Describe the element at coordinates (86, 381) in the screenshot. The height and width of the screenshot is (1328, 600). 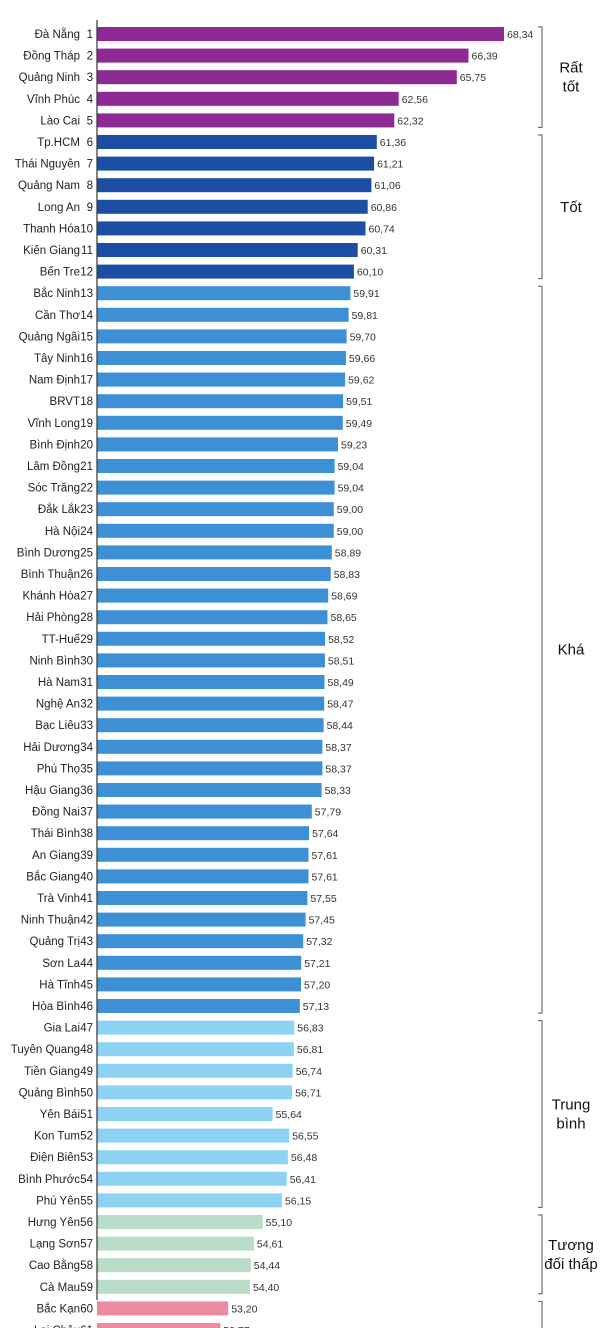
I see `rank-label: 17` at that location.